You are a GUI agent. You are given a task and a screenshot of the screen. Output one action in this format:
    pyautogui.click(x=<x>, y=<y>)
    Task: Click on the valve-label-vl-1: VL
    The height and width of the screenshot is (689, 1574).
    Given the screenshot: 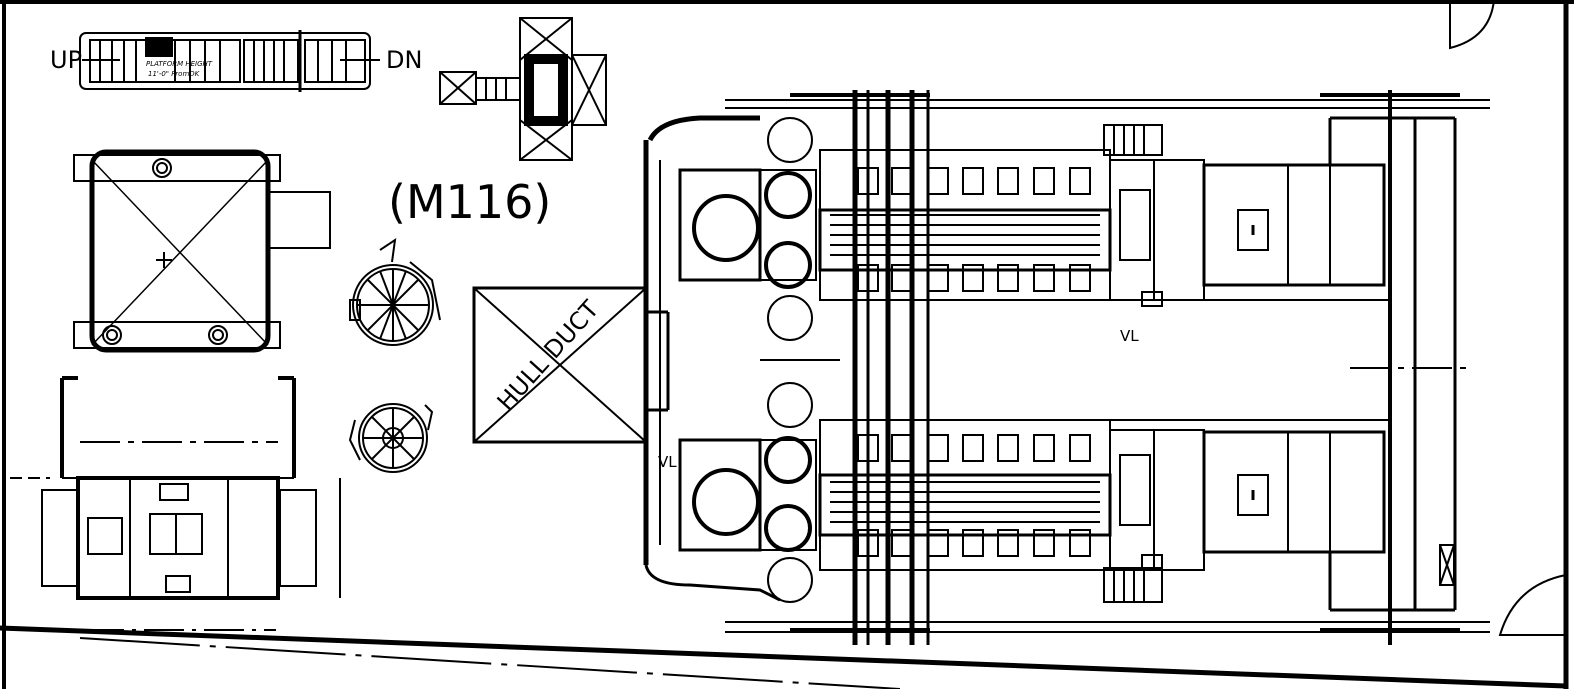 What is the action you would take?
    pyautogui.click(x=1129, y=336)
    